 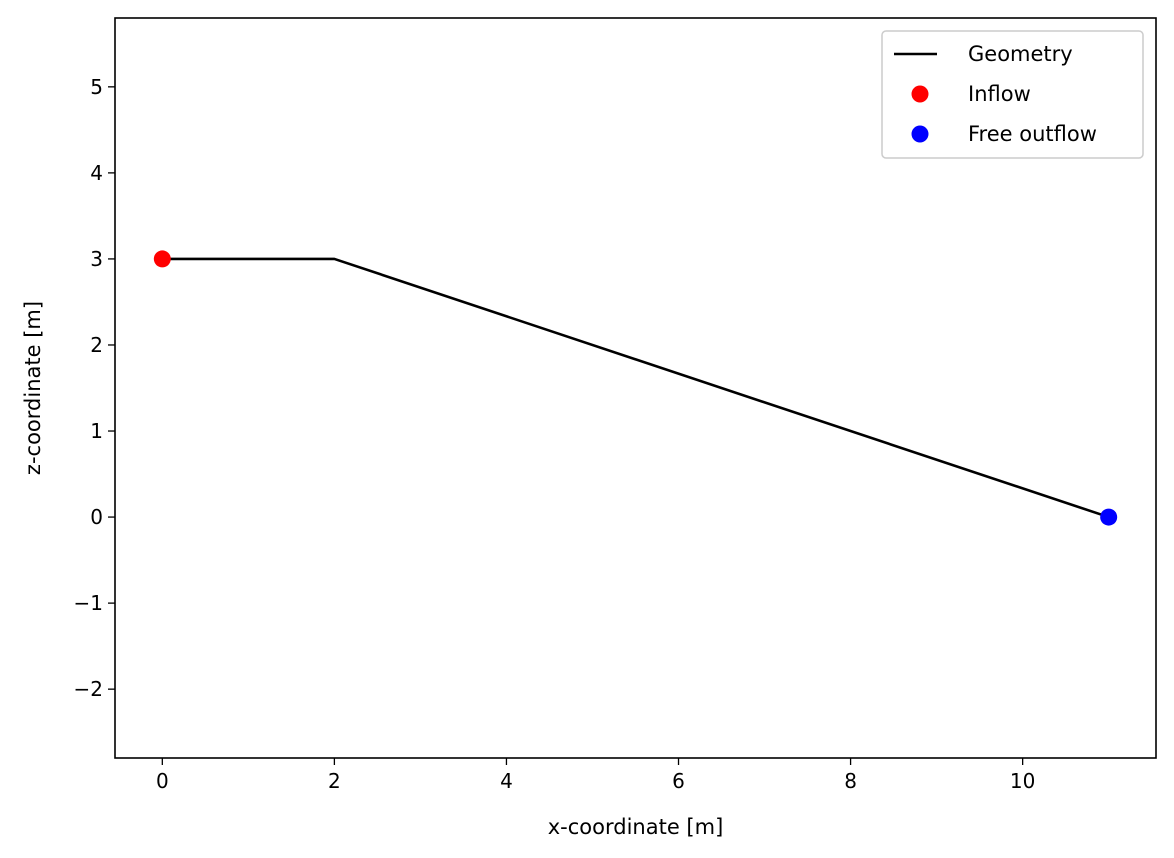 What do you see at coordinates (96, 345) in the screenshot?
I see `y-tick-label: 2` at bounding box center [96, 345].